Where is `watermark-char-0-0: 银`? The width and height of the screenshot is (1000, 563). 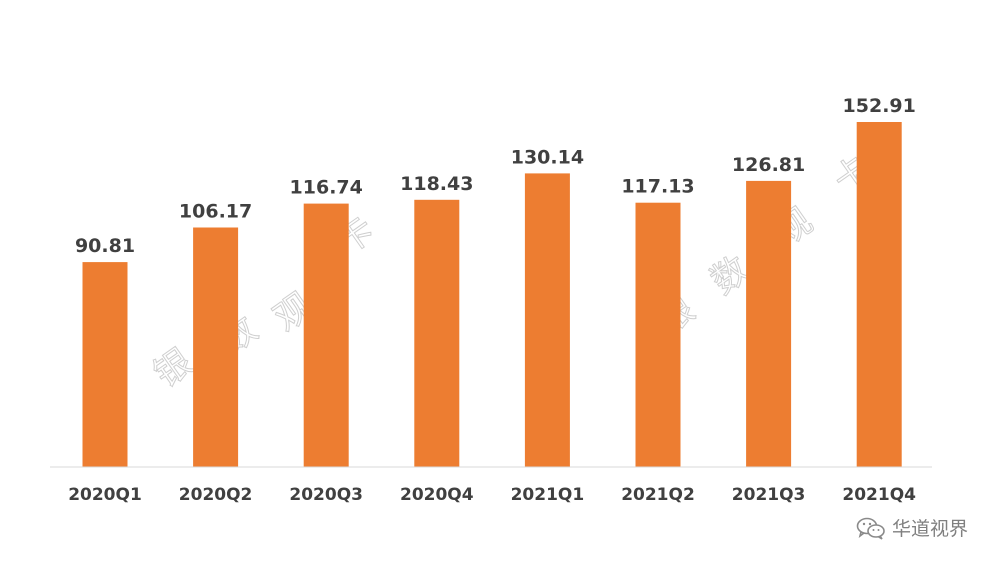
watermark-char-0-0: 银 is located at coordinates (173, 368).